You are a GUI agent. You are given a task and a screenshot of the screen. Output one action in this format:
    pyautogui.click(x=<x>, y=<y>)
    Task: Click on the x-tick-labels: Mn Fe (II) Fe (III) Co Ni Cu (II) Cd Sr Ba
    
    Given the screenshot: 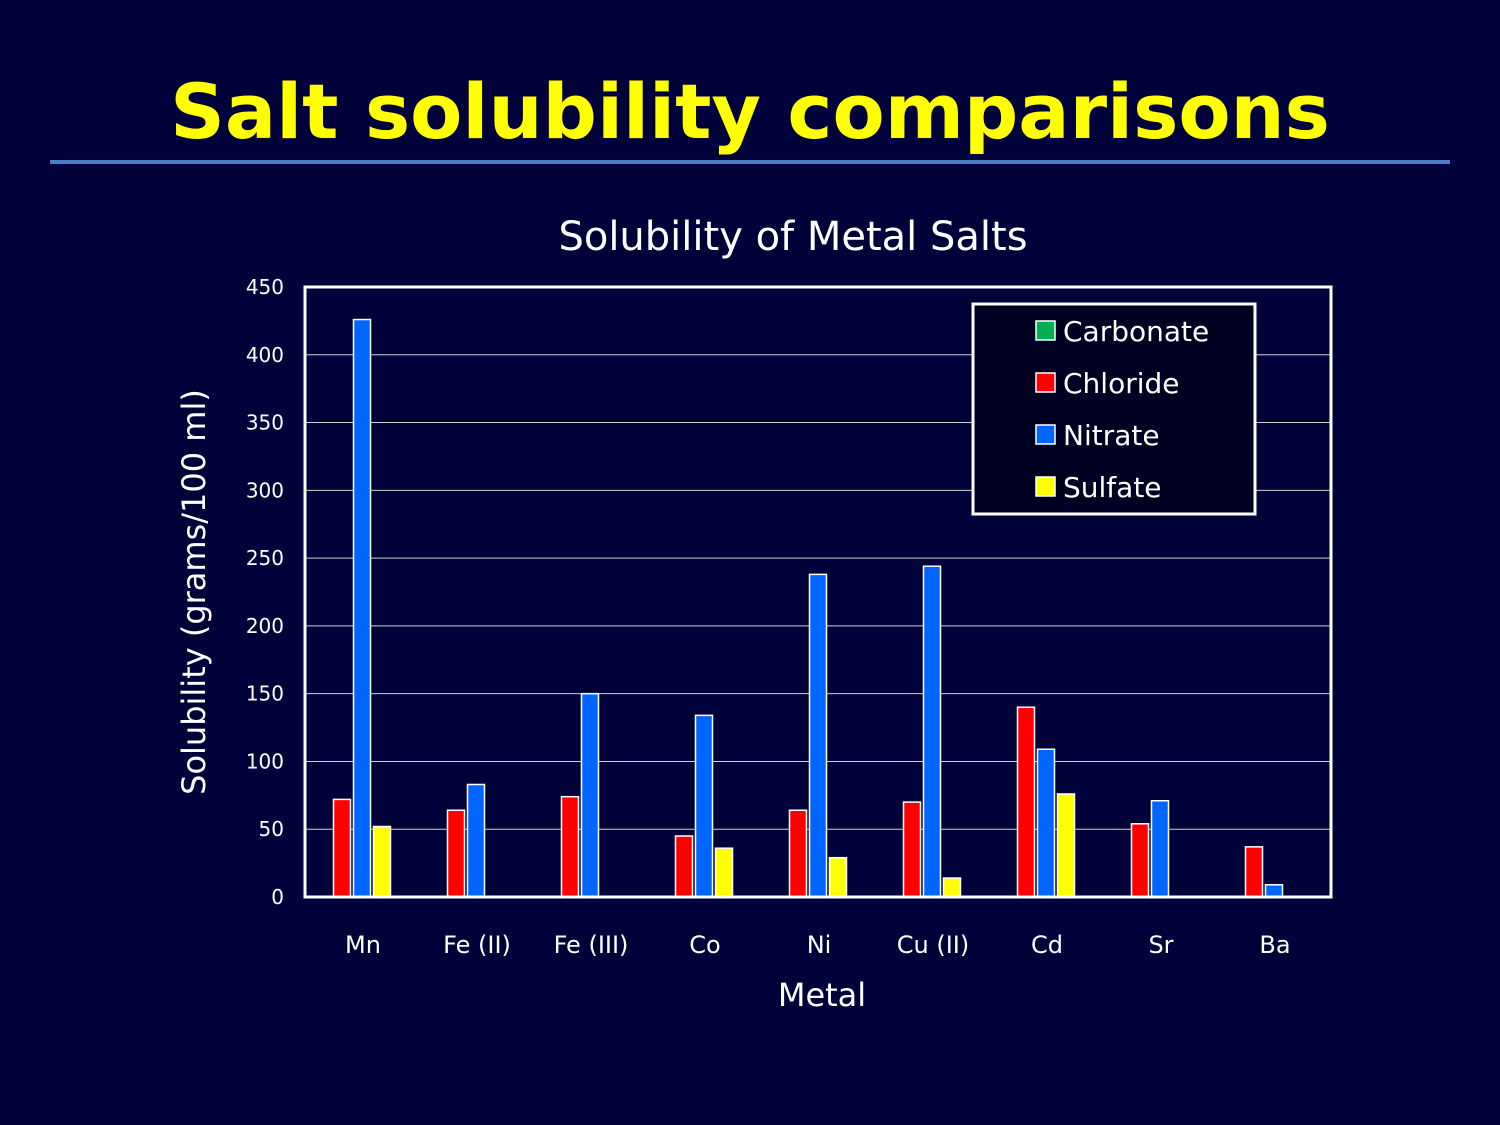 What is the action you would take?
    pyautogui.click(x=818, y=945)
    